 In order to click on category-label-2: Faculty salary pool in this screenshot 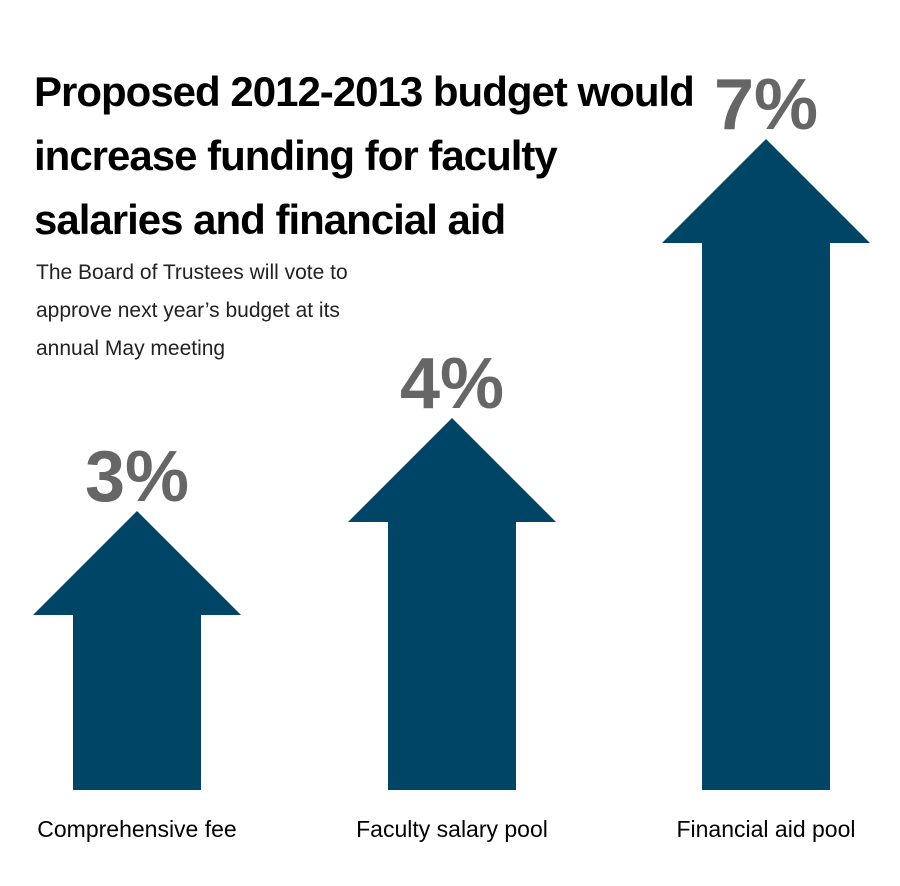, I will do `click(452, 829)`.